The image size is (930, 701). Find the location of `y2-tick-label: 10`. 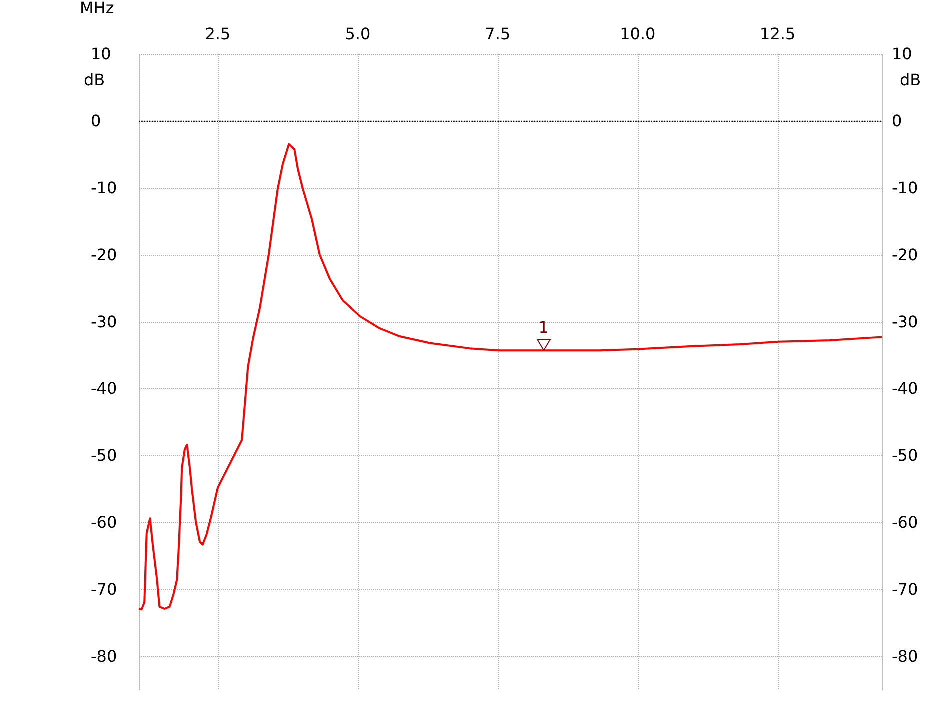

y2-tick-label: 10 is located at coordinates (902, 54).